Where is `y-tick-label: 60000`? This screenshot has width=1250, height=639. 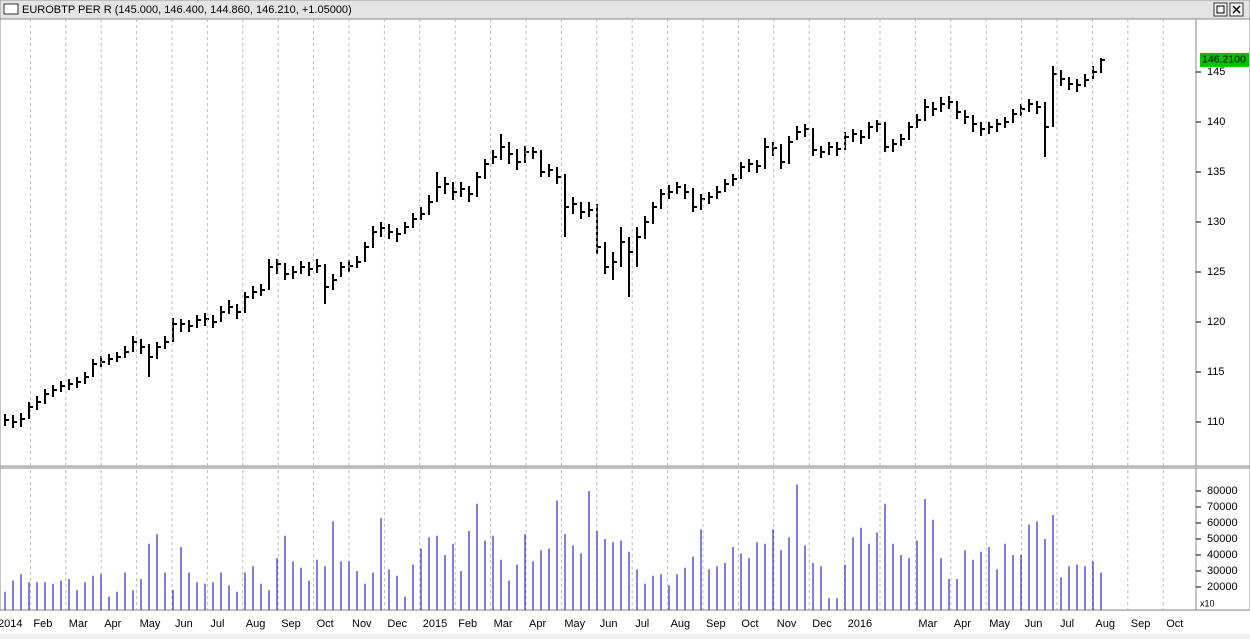
y-tick-label: 60000 is located at coordinates (1222, 523).